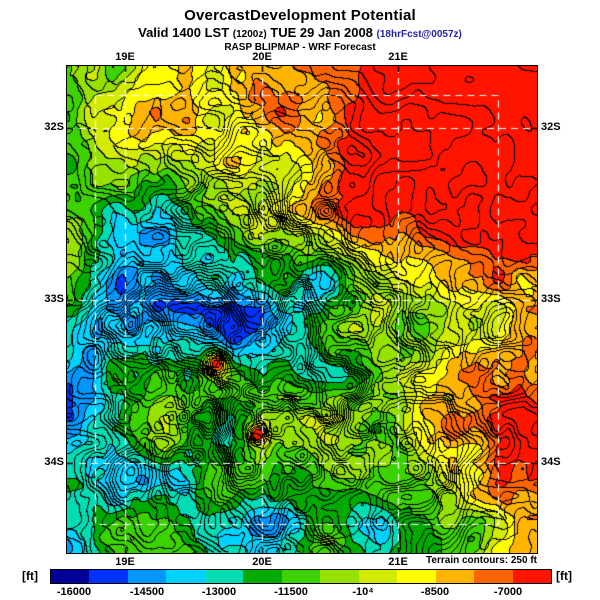 Image resolution: width=600 pixels, height=600 pixels. I want to click on colorbar-label-3: -11500, so click(291, 592).